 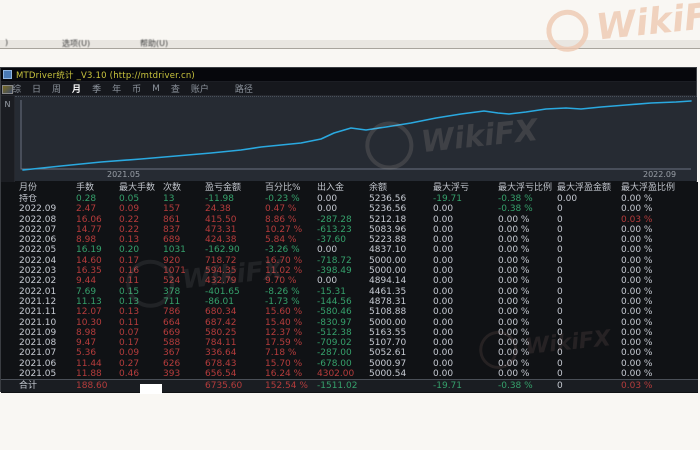 I want to click on table-cell: 5000.54, so click(x=388, y=374).